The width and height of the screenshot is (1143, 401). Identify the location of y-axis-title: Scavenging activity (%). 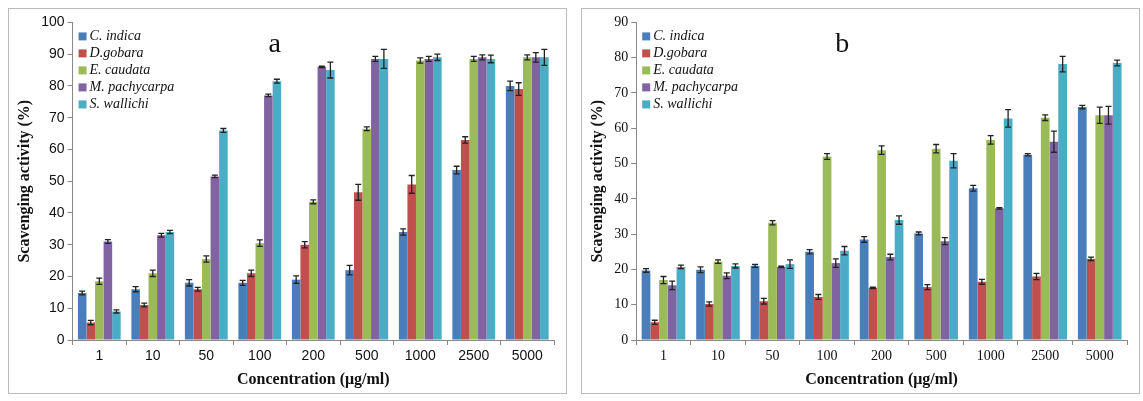
(596, 181).